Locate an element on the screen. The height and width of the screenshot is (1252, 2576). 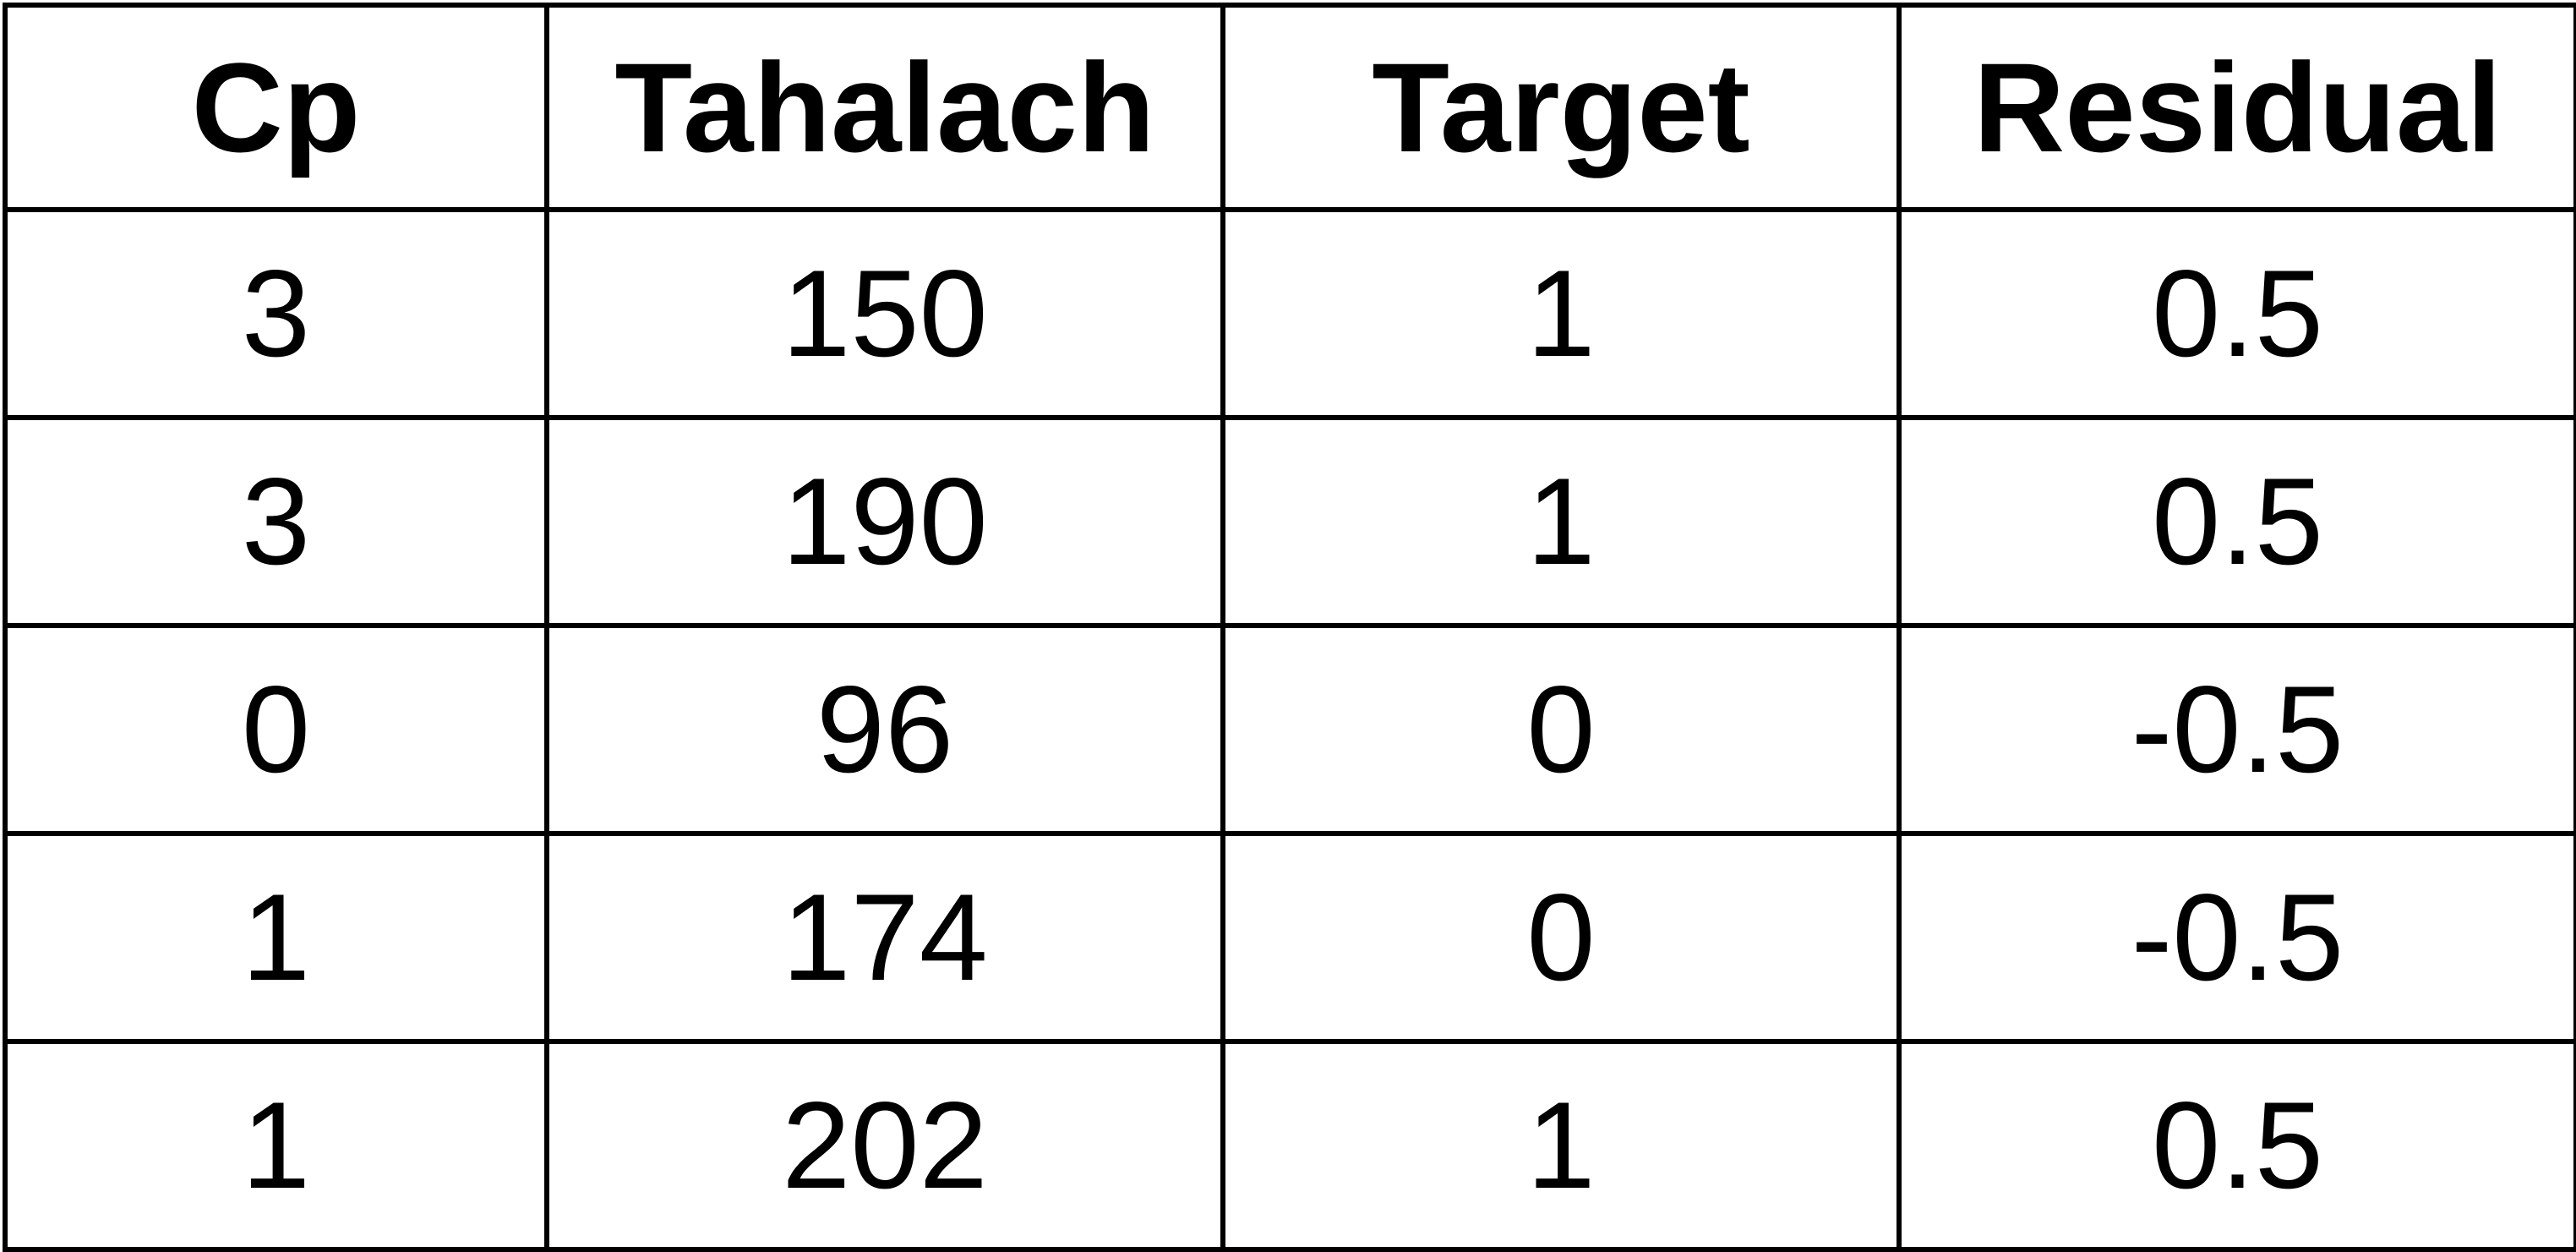
header-cell-cp: Cp is located at coordinates (276, 107).